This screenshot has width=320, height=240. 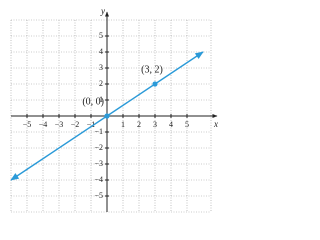 What do you see at coordinates (43, 124) in the screenshot?
I see `x-tick-label: −4` at bounding box center [43, 124].